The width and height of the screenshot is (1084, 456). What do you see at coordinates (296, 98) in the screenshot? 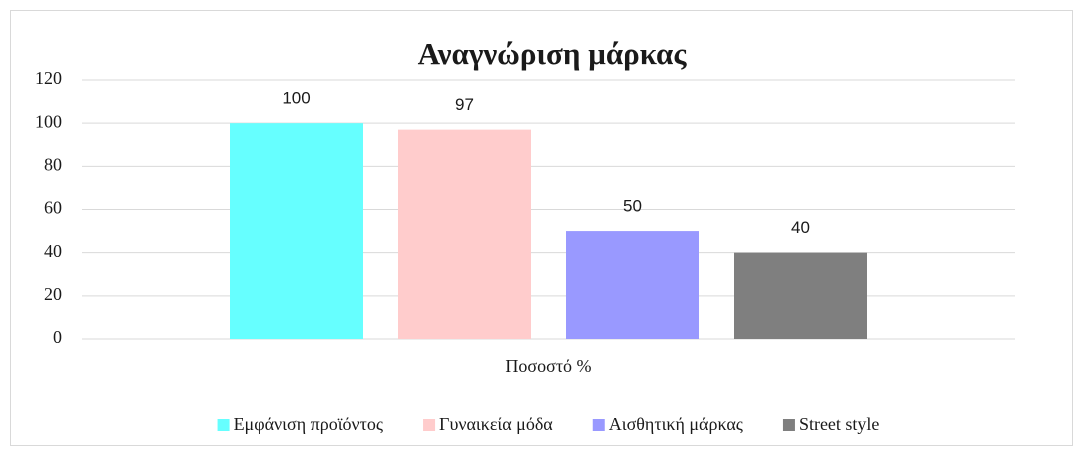
I see `data-label: 100` at bounding box center [296, 98].